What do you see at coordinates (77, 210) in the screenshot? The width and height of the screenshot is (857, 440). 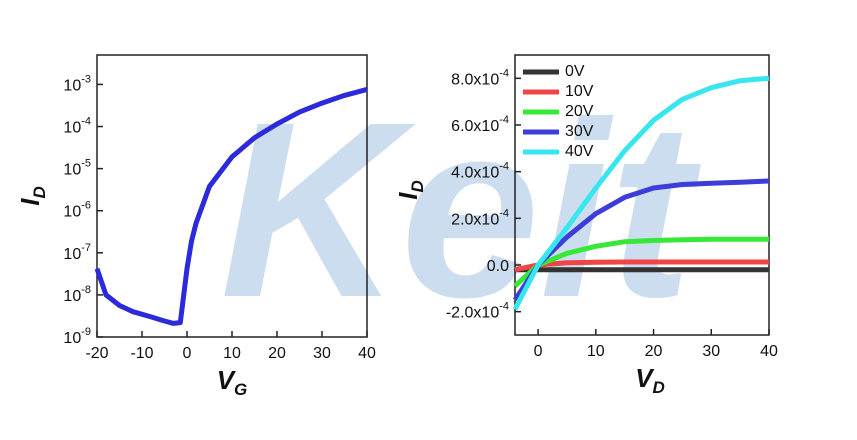 I see `y-tick-label: 10⁻⁶` at bounding box center [77, 210].